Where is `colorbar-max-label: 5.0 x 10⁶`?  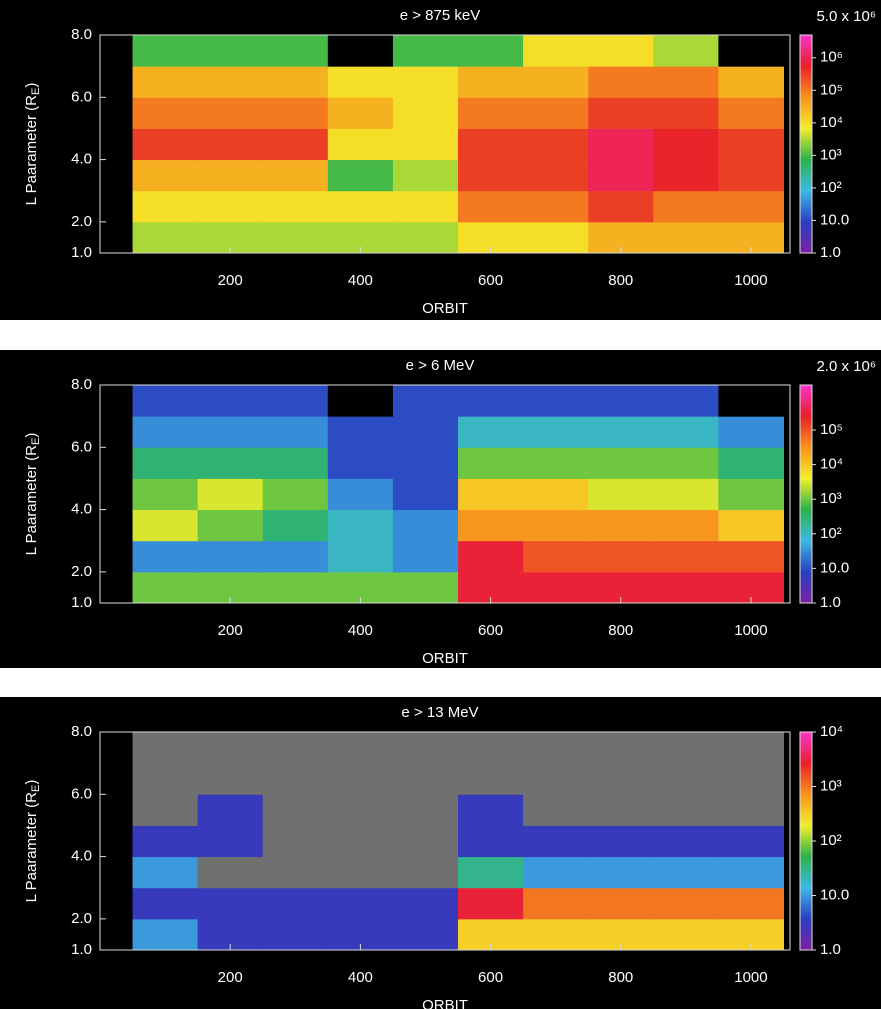 colorbar-max-label: 5.0 x 10⁶ is located at coordinates (846, 16).